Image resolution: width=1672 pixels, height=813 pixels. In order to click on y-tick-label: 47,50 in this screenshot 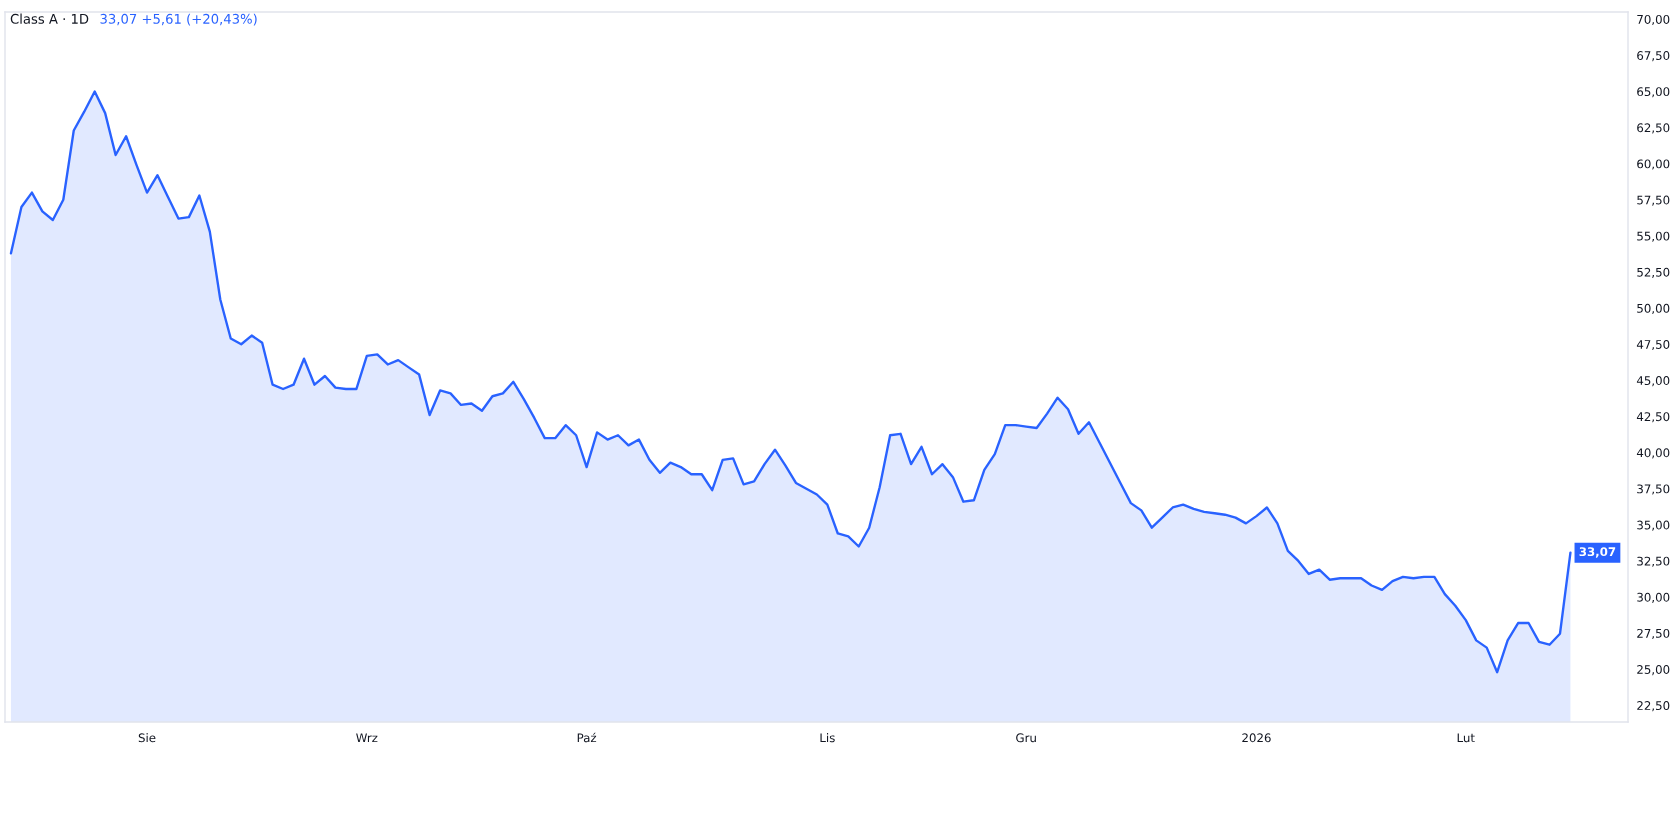, I will do `click(1653, 345)`.